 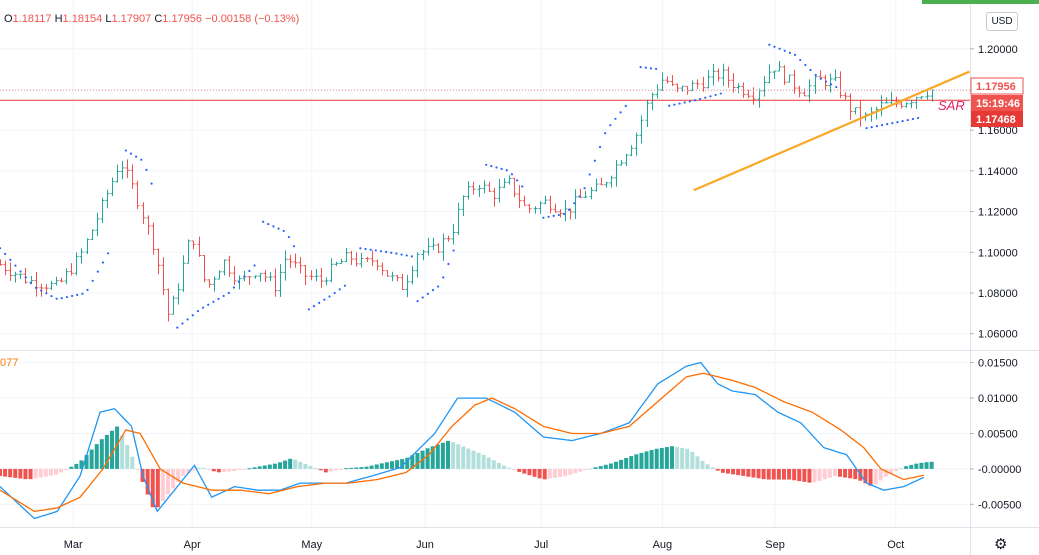 What do you see at coordinates (998, 364) in the screenshot?
I see `macd-tick-label: 0.01500` at bounding box center [998, 364].